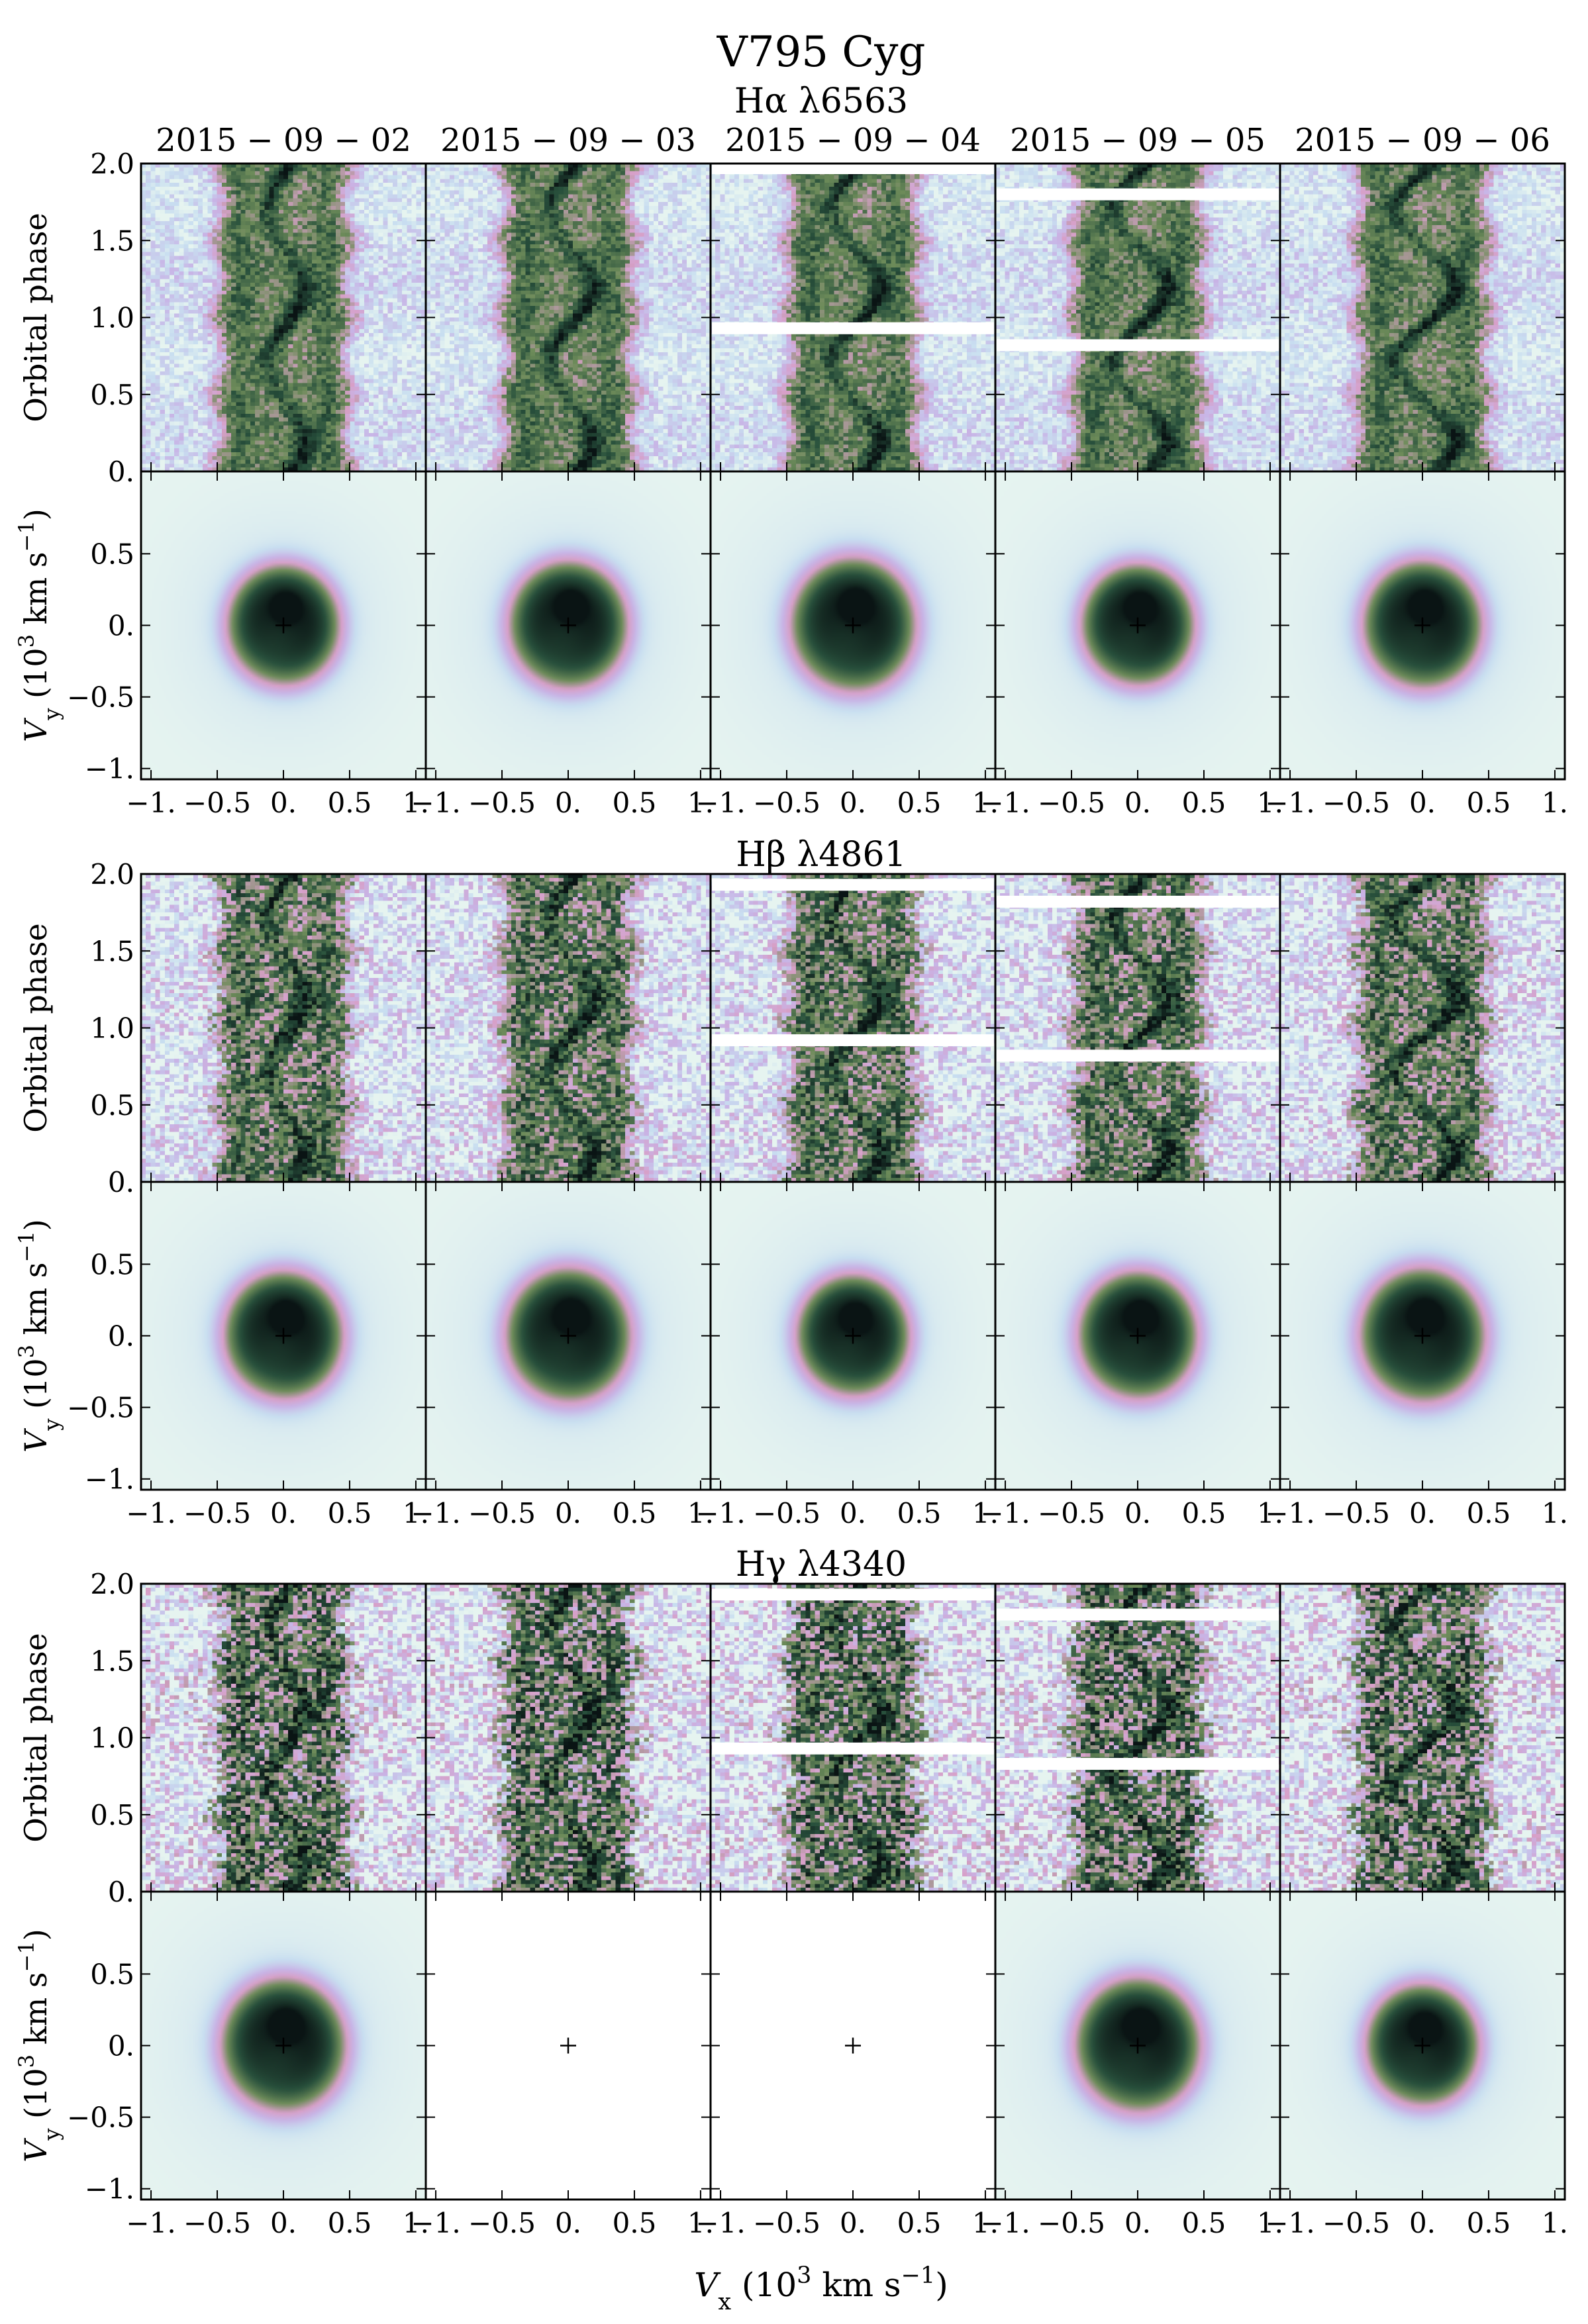 The height and width of the screenshot is (2324, 1588). I want to click on line-header: Hβ λ4861, so click(821, 855).